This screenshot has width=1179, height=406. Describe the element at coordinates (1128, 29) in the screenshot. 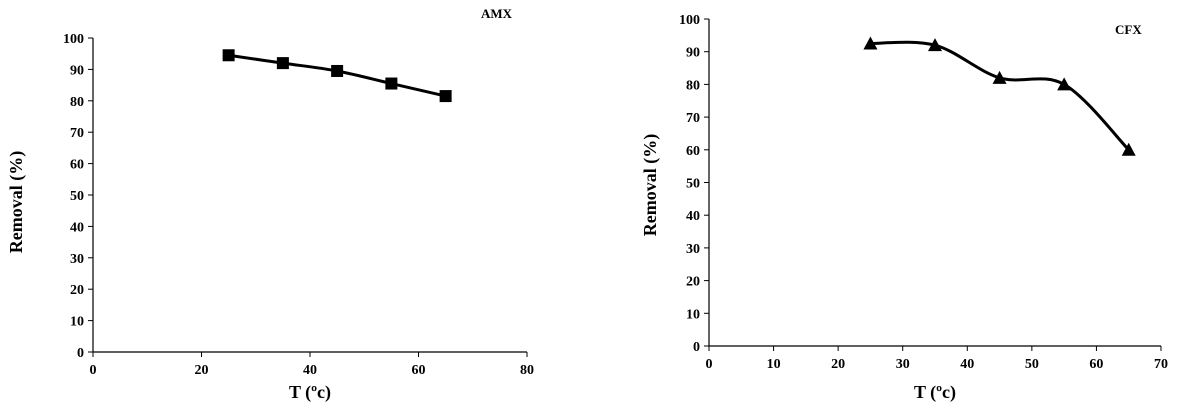

I see `chart-annotation: CFX` at that location.